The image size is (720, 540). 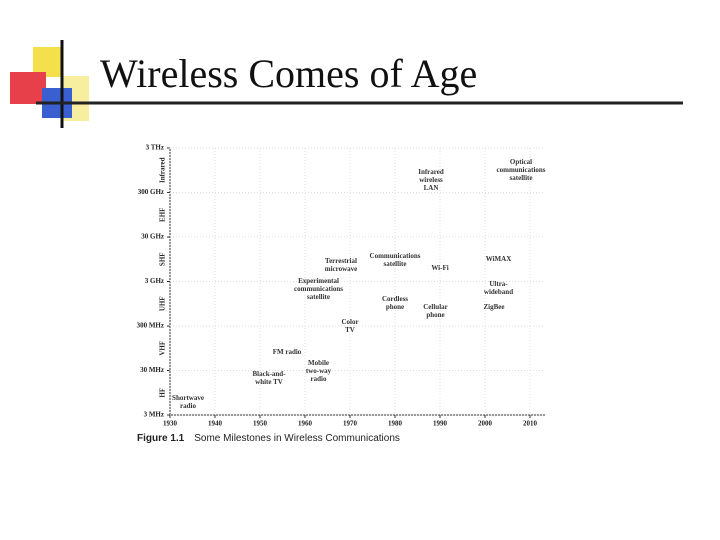 What do you see at coordinates (155, 148) in the screenshot?
I see `y-tick-label: 3 THz` at bounding box center [155, 148].